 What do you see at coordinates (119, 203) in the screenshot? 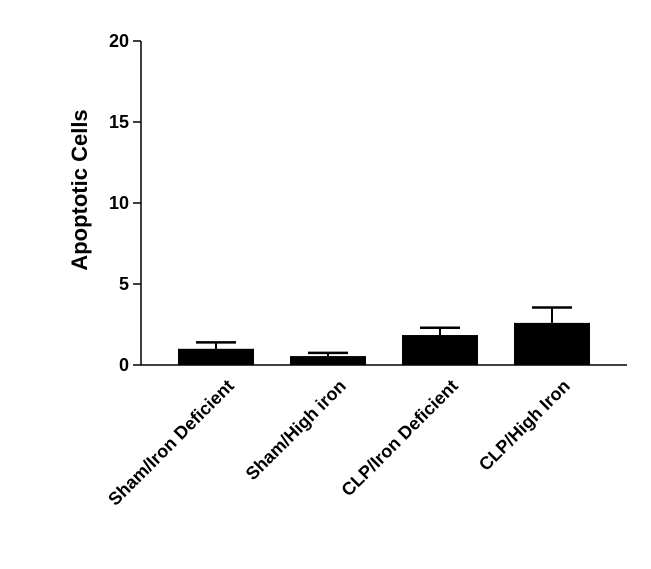
I see `y-tick-label: 10` at bounding box center [119, 203].